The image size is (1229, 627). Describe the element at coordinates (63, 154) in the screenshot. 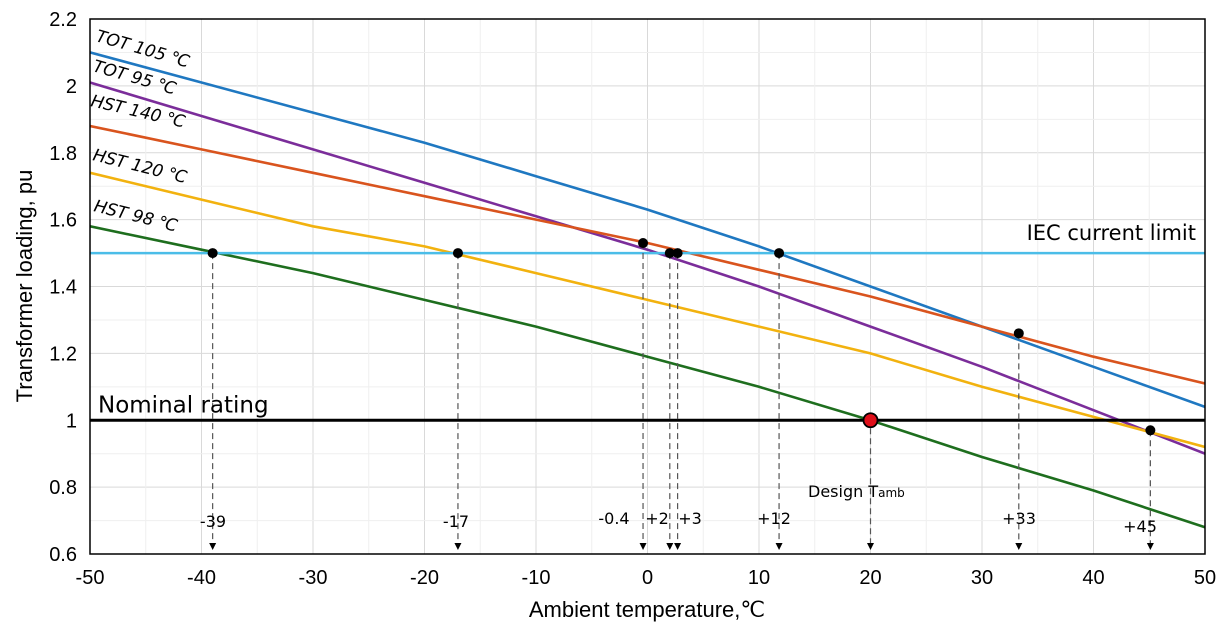

I see `y-tick-label: 1.8` at that location.